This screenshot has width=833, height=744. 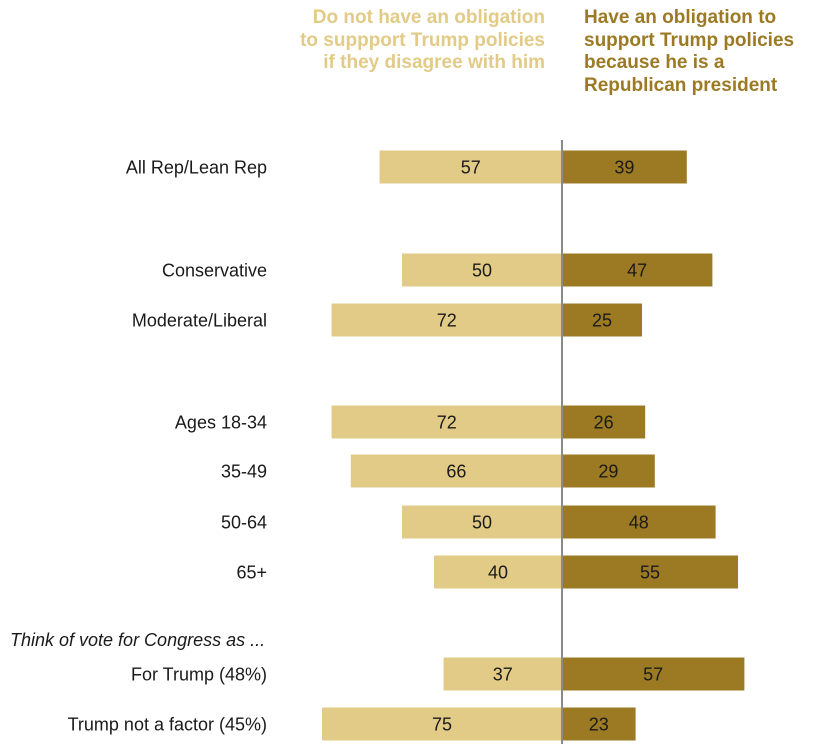 I want to click on category-label: All Rep/Lean Rep, so click(x=196, y=168).